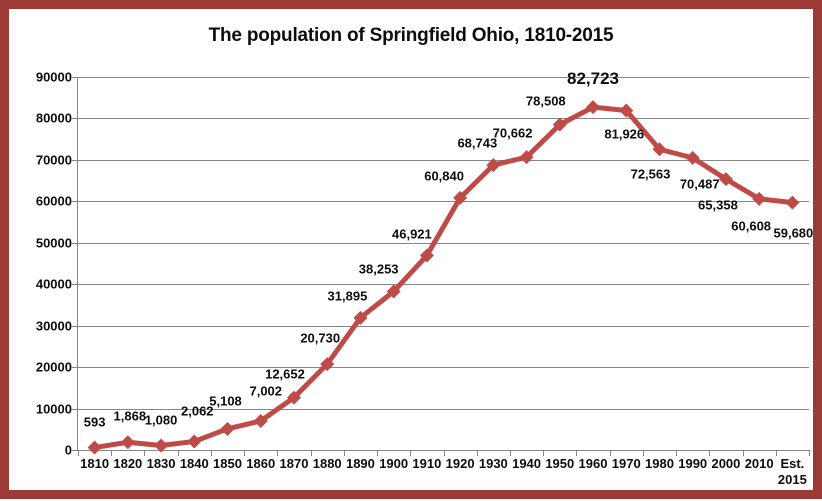 Image resolution: width=822 pixels, height=501 pixels. Describe the element at coordinates (327, 463) in the screenshot. I see `x-axis-tick-label: 1880` at that location.